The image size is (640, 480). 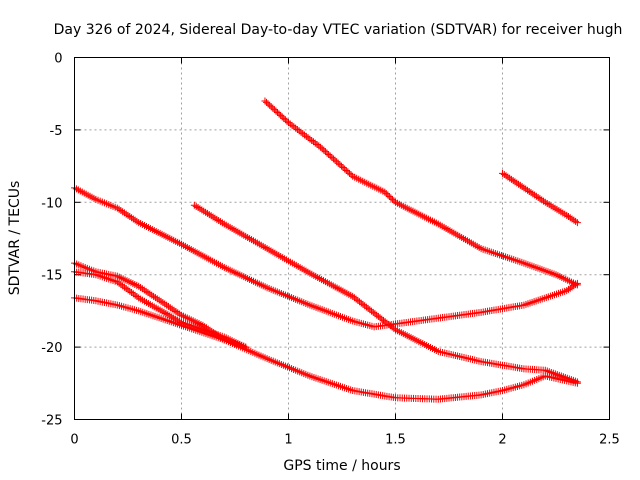 I want to click on x-tick-label: 2, so click(x=502, y=440).